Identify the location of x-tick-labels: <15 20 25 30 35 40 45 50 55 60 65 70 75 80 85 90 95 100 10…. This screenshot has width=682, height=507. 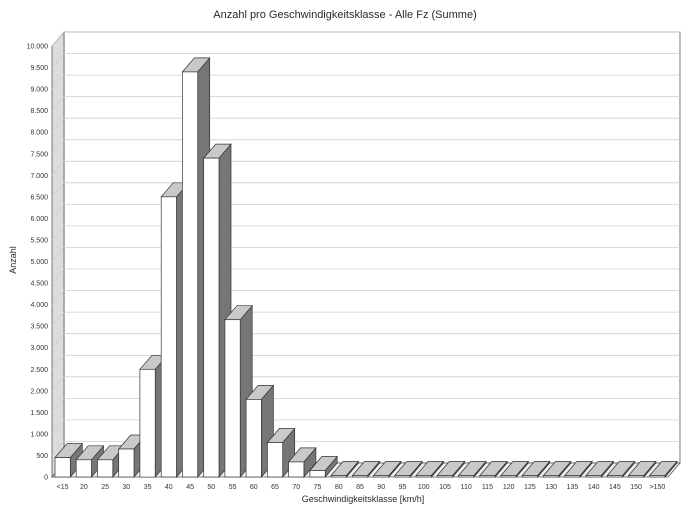
(361, 487).